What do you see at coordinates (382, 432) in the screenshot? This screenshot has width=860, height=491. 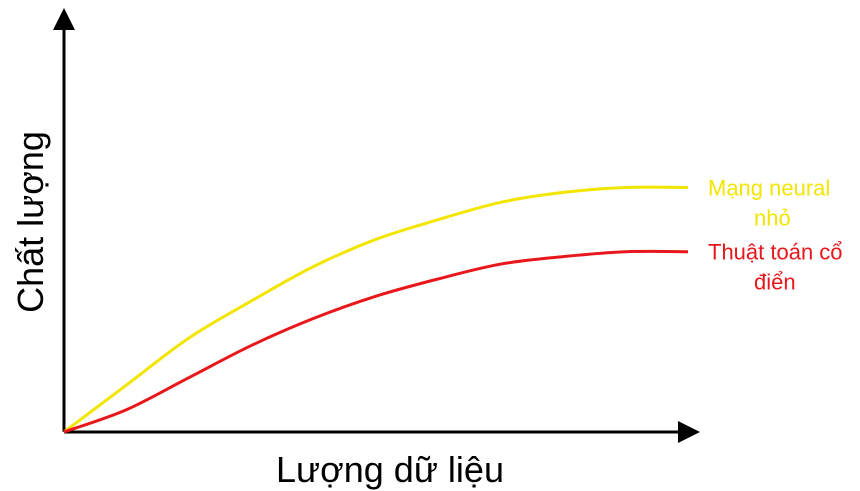 I see `x-axis` at bounding box center [382, 432].